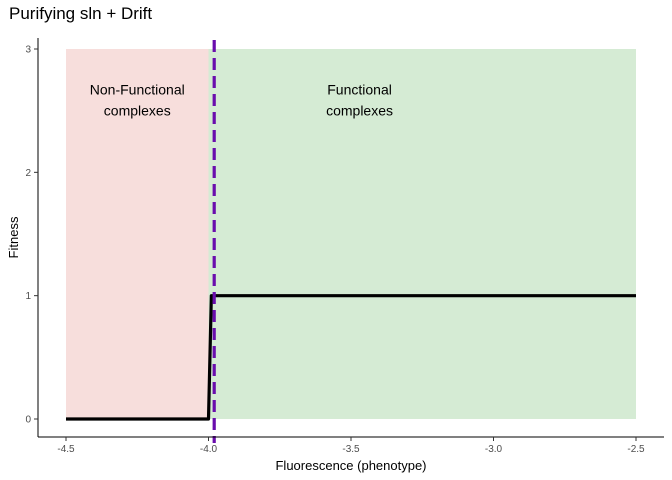  Describe the element at coordinates (28, 173) in the screenshot. I see `y-tick-label: 2` at that location.